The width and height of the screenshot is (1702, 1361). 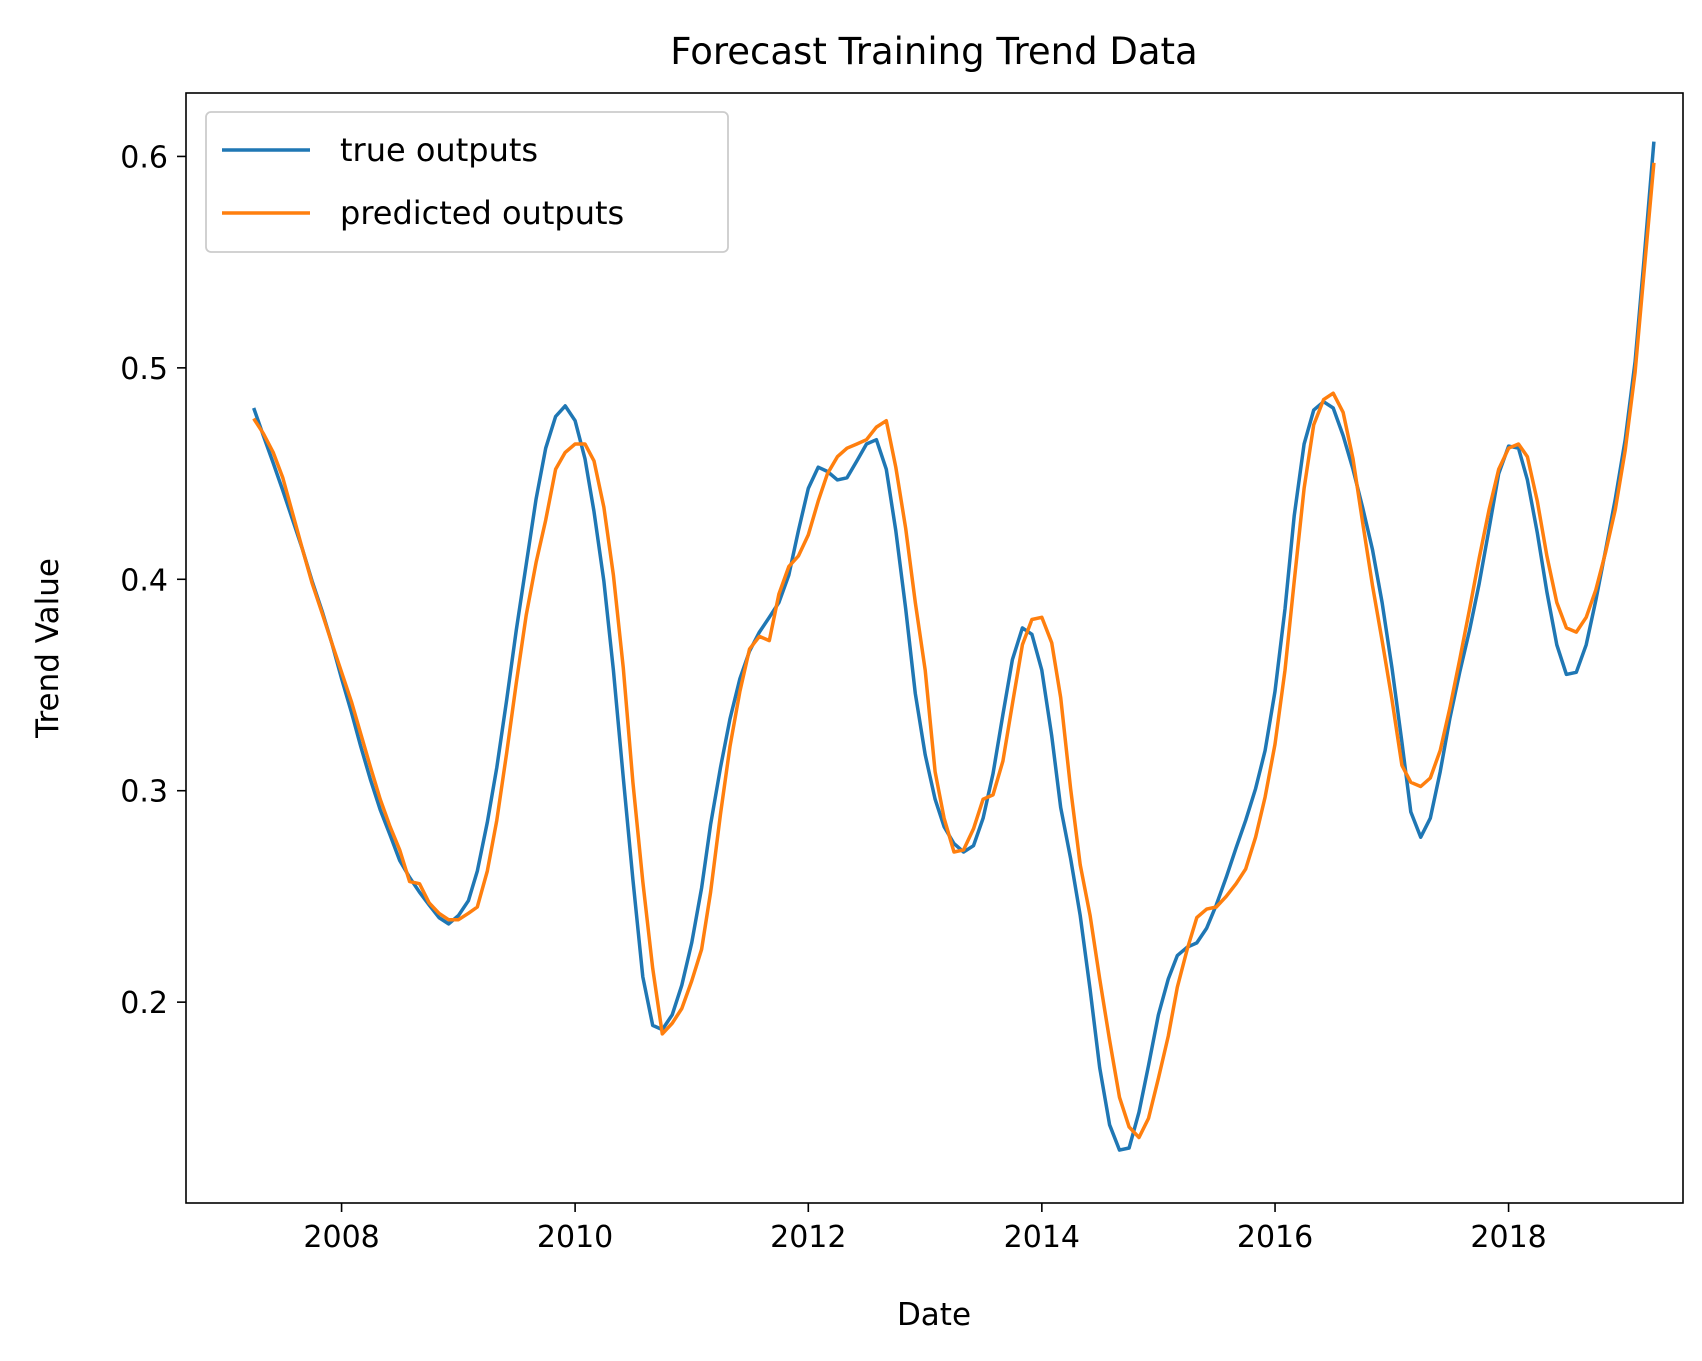 What do you see at coordinates (934, 1315) in the screenshot?
I see `x-axis-label: Date` at bounding box center [934, 1315].